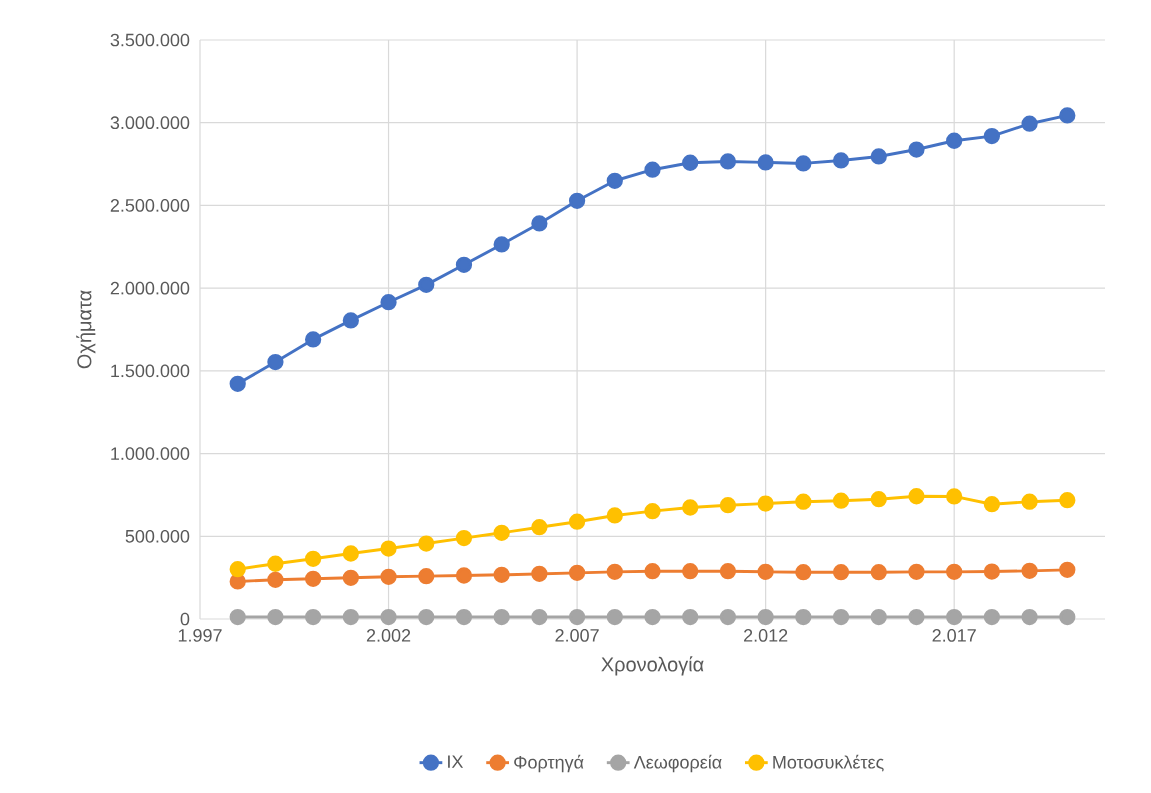  I want to click on x-tick-label: 2.012, so click(766, 635).